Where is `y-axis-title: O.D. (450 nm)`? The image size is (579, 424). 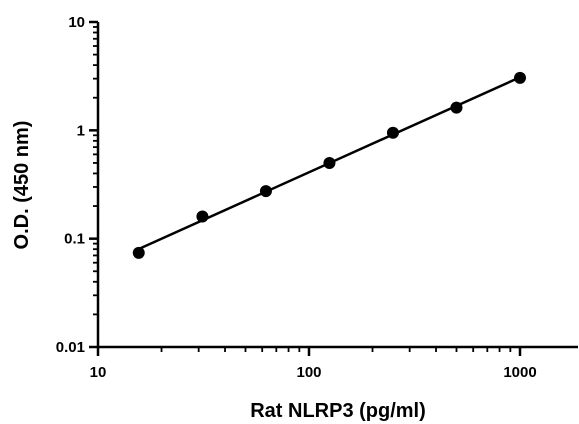 y-axis-title: O.D. (450 nm) is located at coordinates (22, 185).